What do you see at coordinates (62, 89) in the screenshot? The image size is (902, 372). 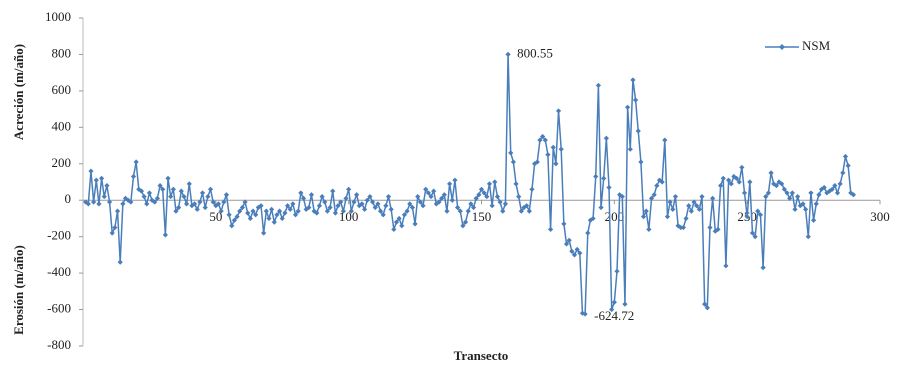 I see `y-tick-label: 600` at bounding box center [62, 89].